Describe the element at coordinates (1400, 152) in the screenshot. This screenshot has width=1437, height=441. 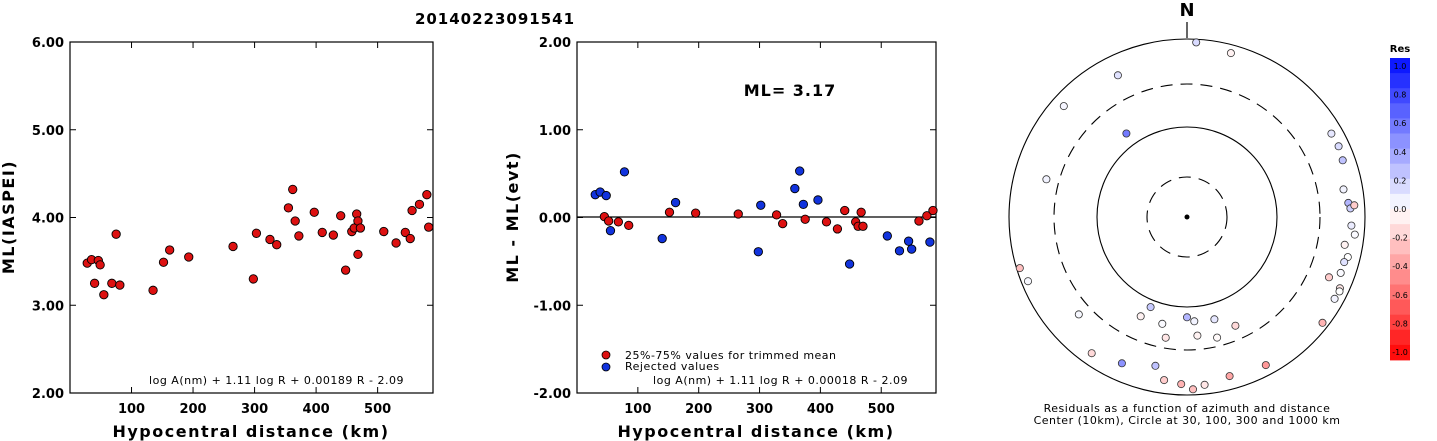
I see `colorbar-tick-label: 0.4` at that location.